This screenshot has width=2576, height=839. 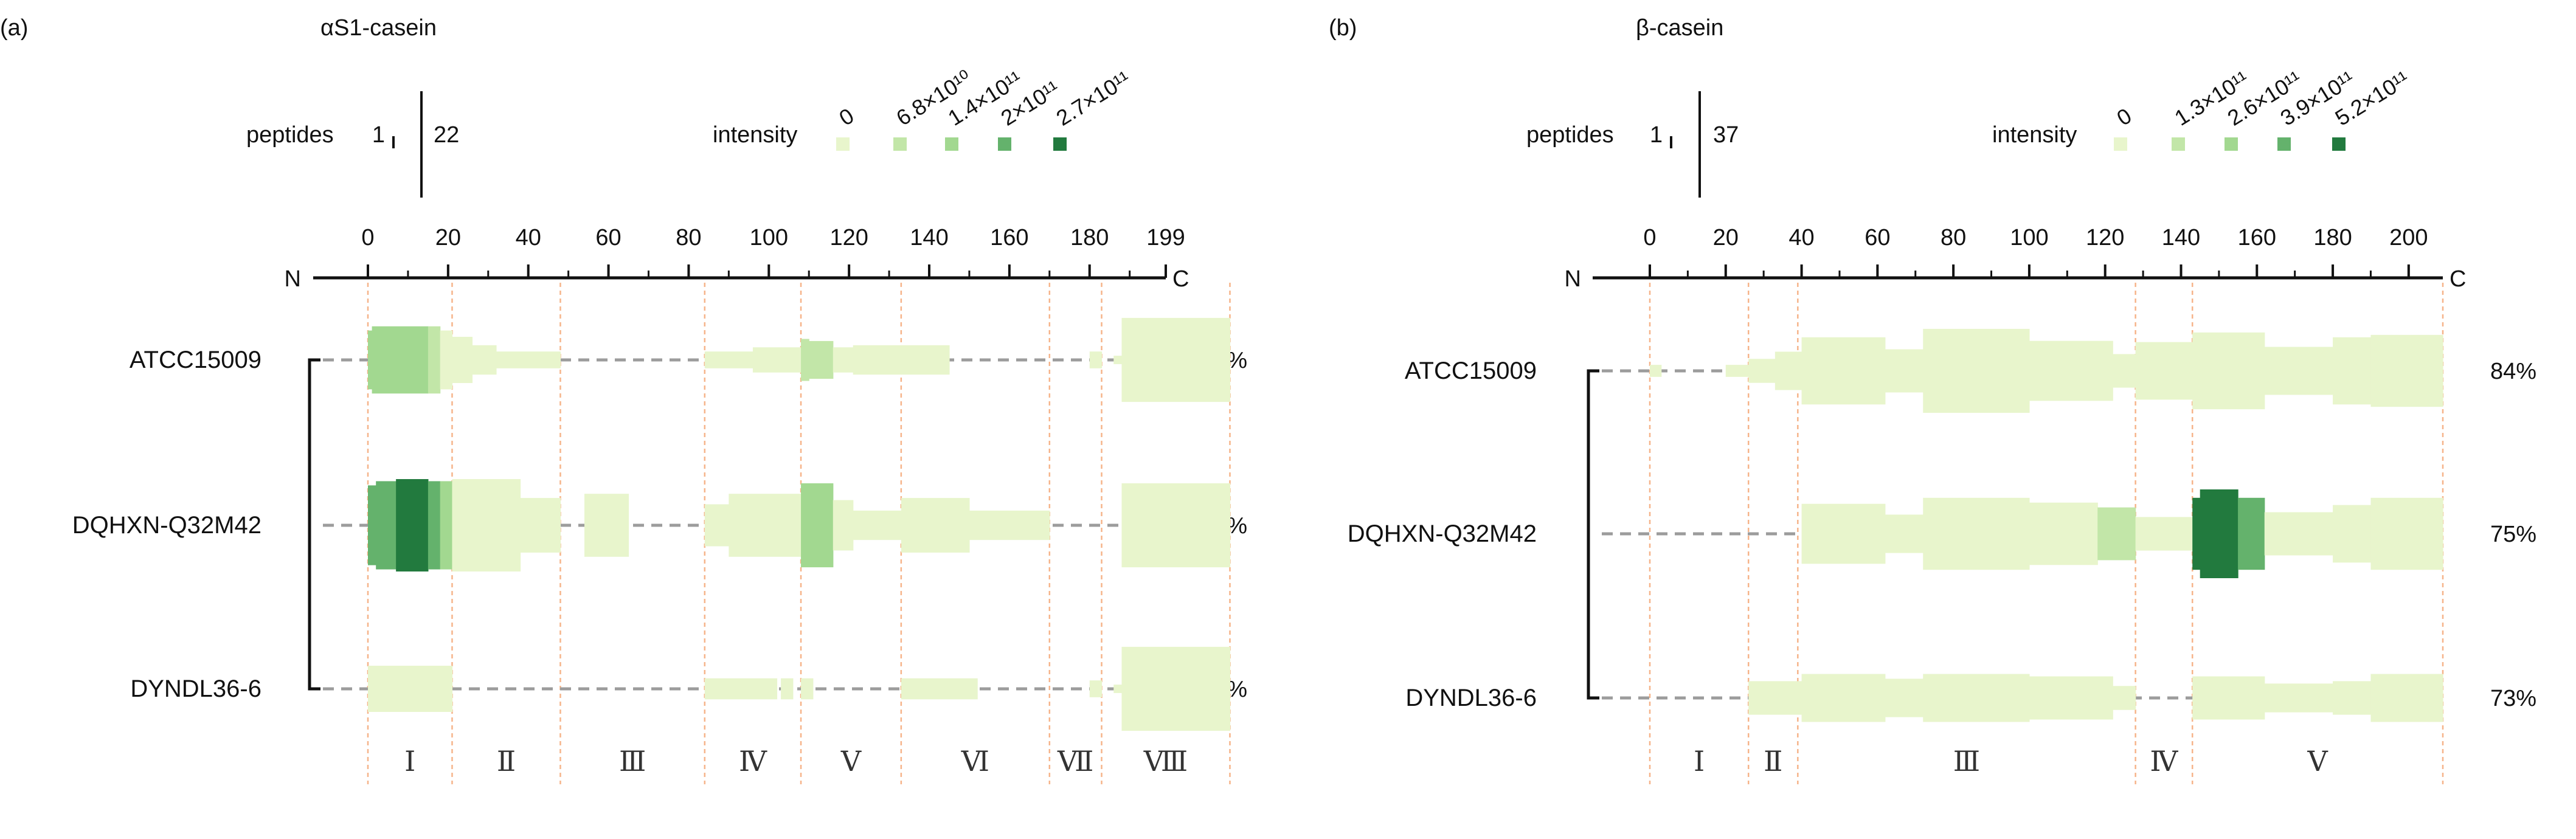 What do you see at coordinates (446, 135) in the screenshot?
I see `peptides-max-label: 22` at bounding box center [446, 135].